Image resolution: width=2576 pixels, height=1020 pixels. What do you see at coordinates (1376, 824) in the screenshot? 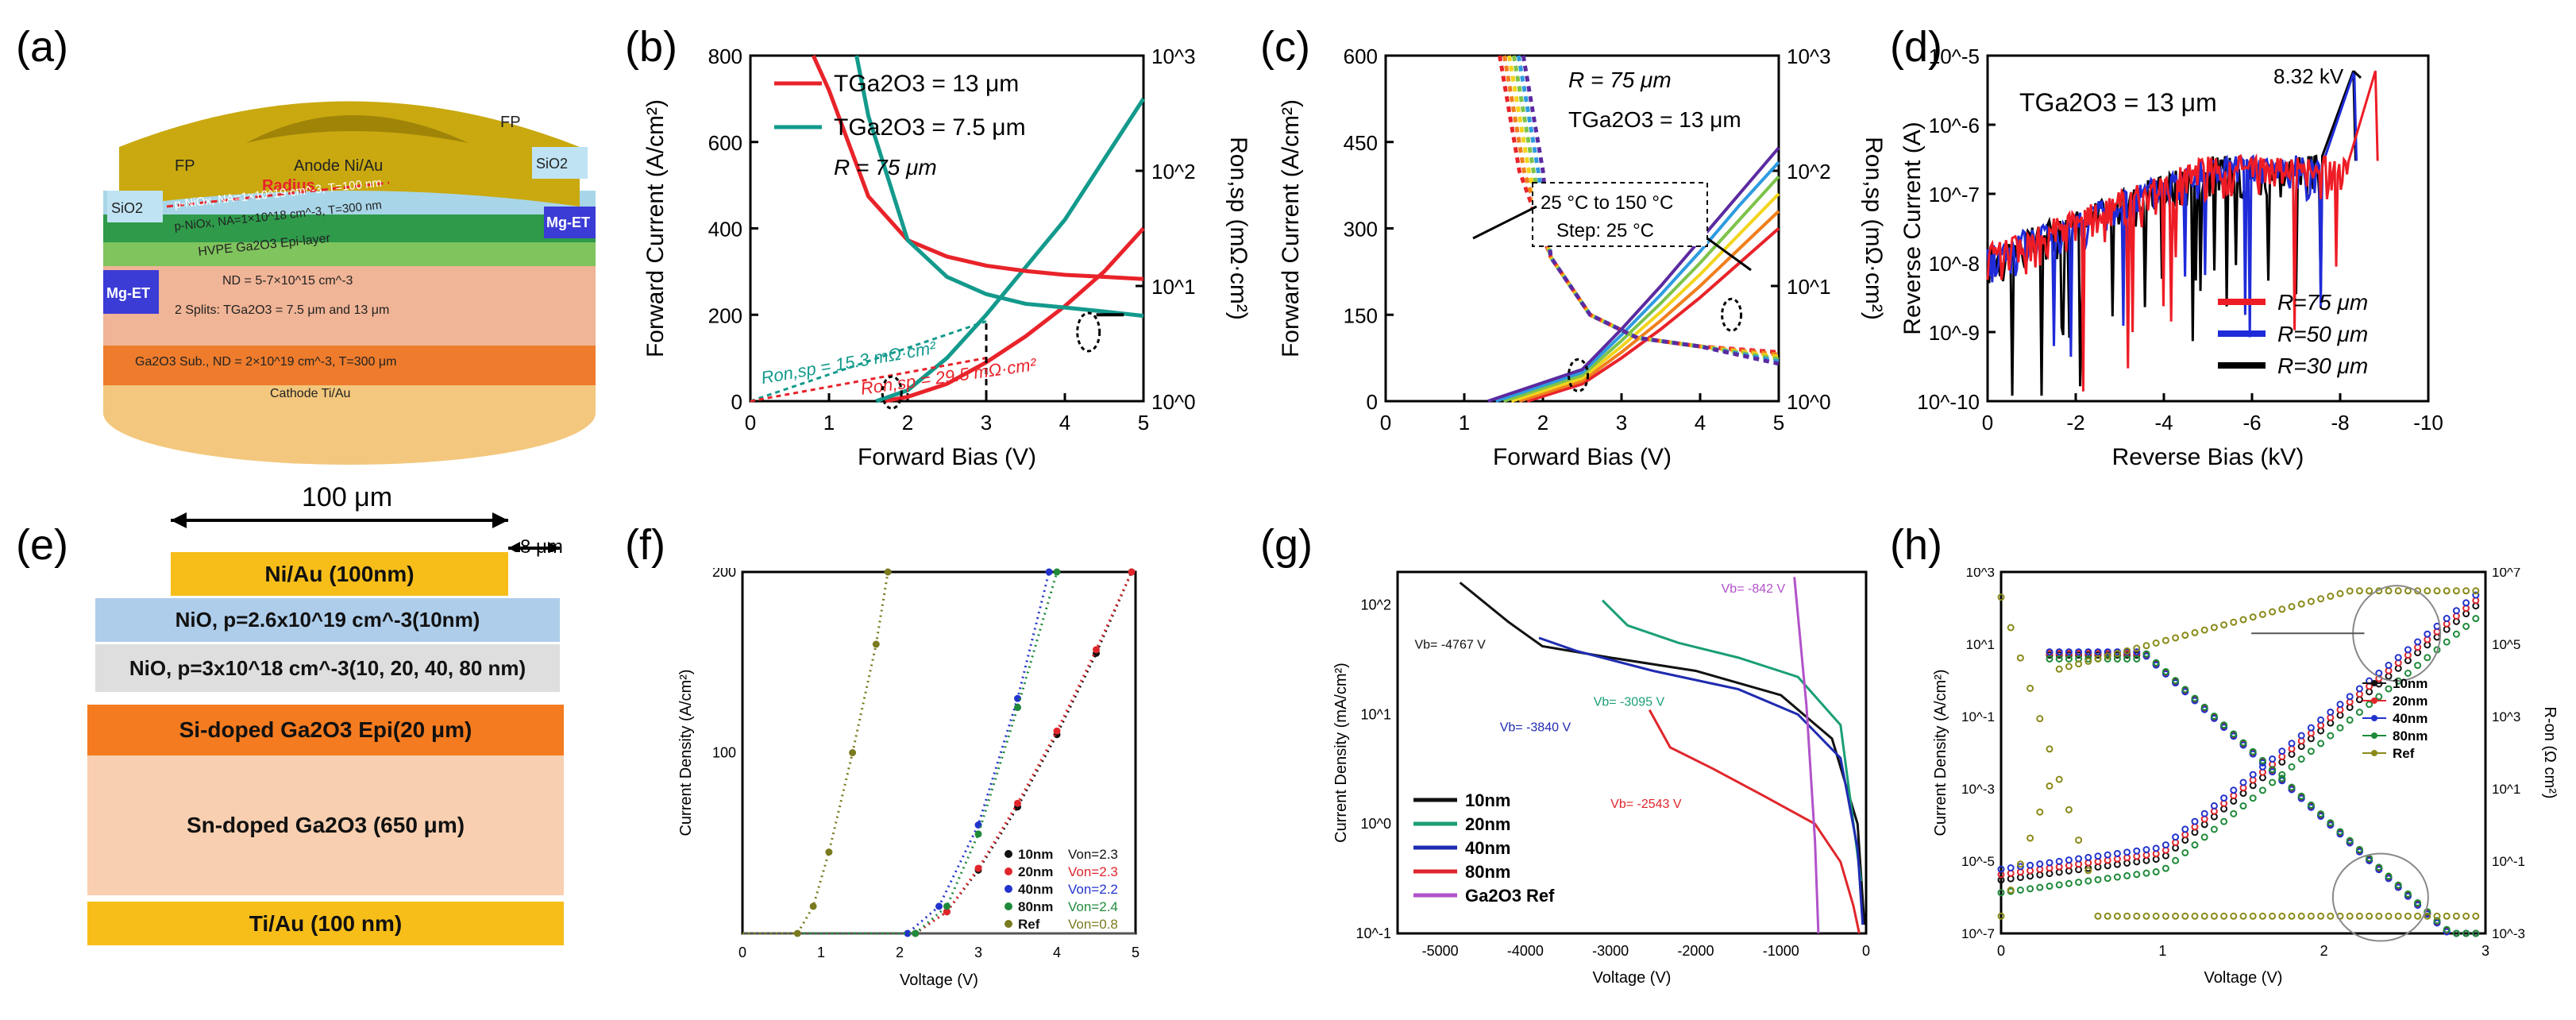
I see `y-tick-label: 10^0` at bounding box center [1376, 824].